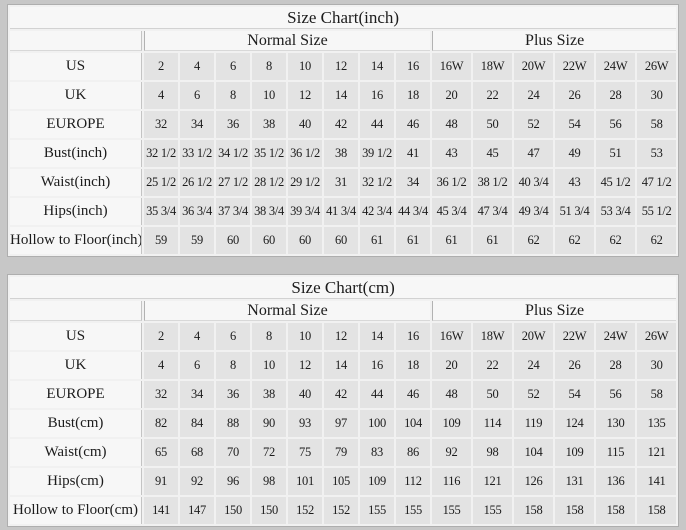 The height and width of the screenshot is (530, 686). What do you see at coordinates (377, 423) in the screenshot?
I see `value-cell: 100` at bounding box center [377, 423].